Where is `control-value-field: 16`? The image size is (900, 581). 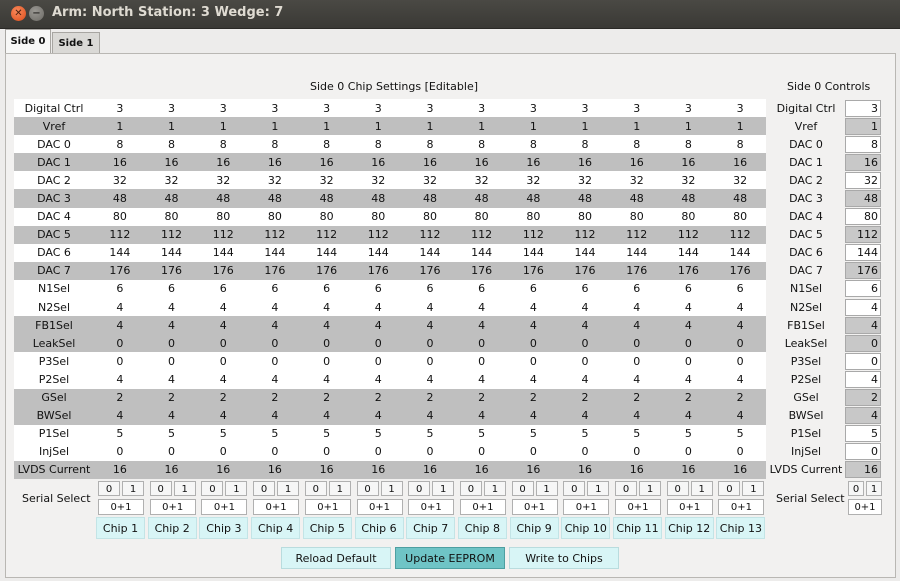 control-value-field: 16 is located at coordinates (863, 162).